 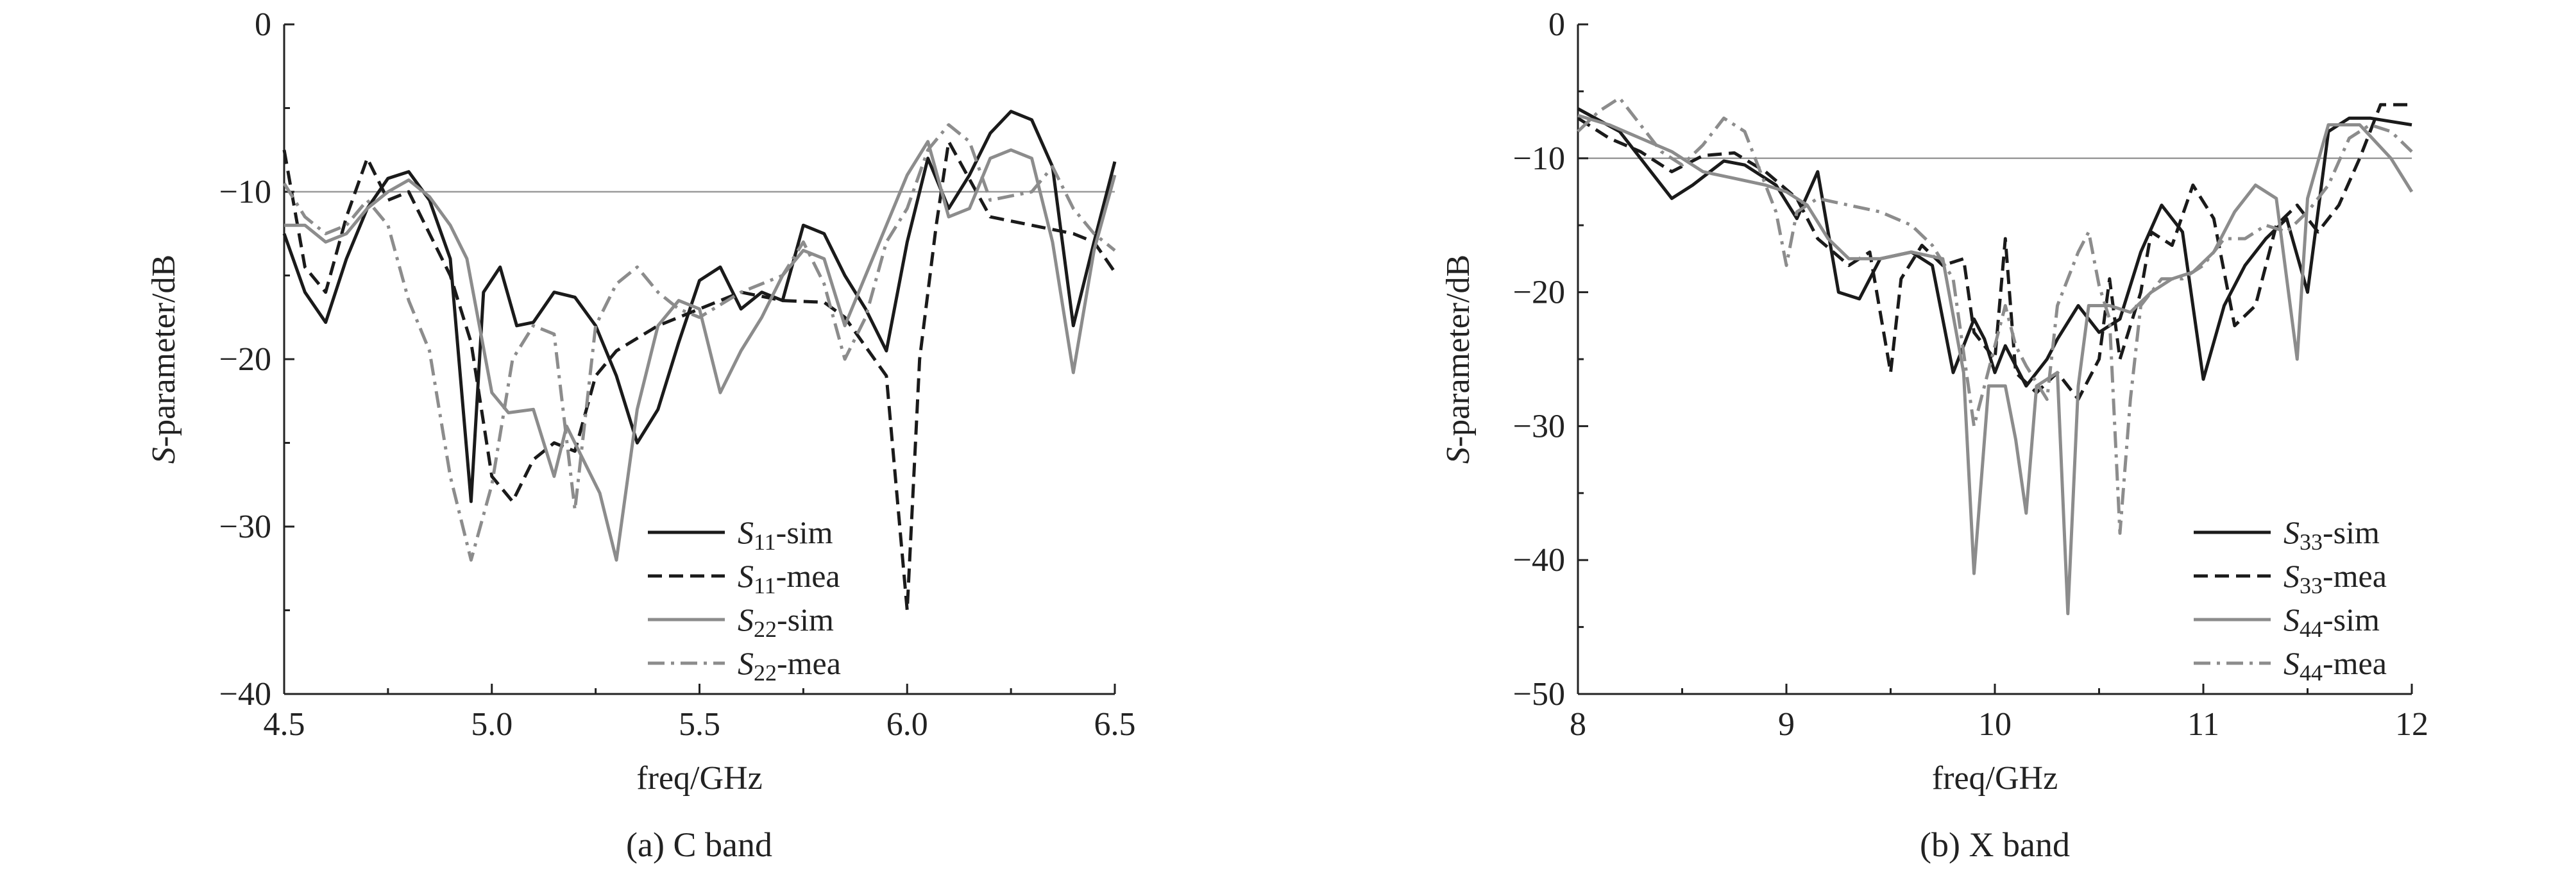 I want to click on x-tick-label: 5.5, so click(x=699, y=725).